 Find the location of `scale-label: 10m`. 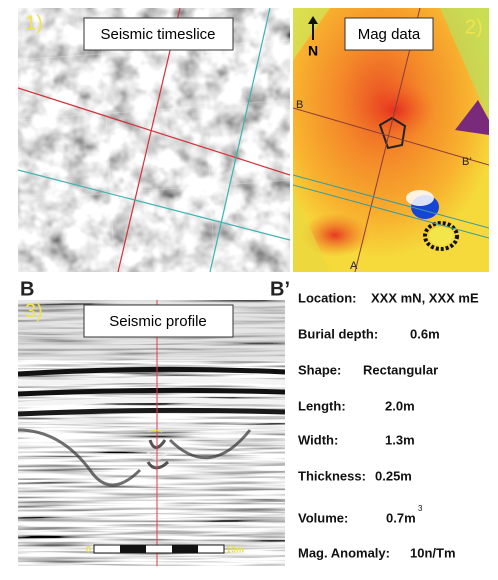

scale-label: 10m is located at coordinates (235, 549).